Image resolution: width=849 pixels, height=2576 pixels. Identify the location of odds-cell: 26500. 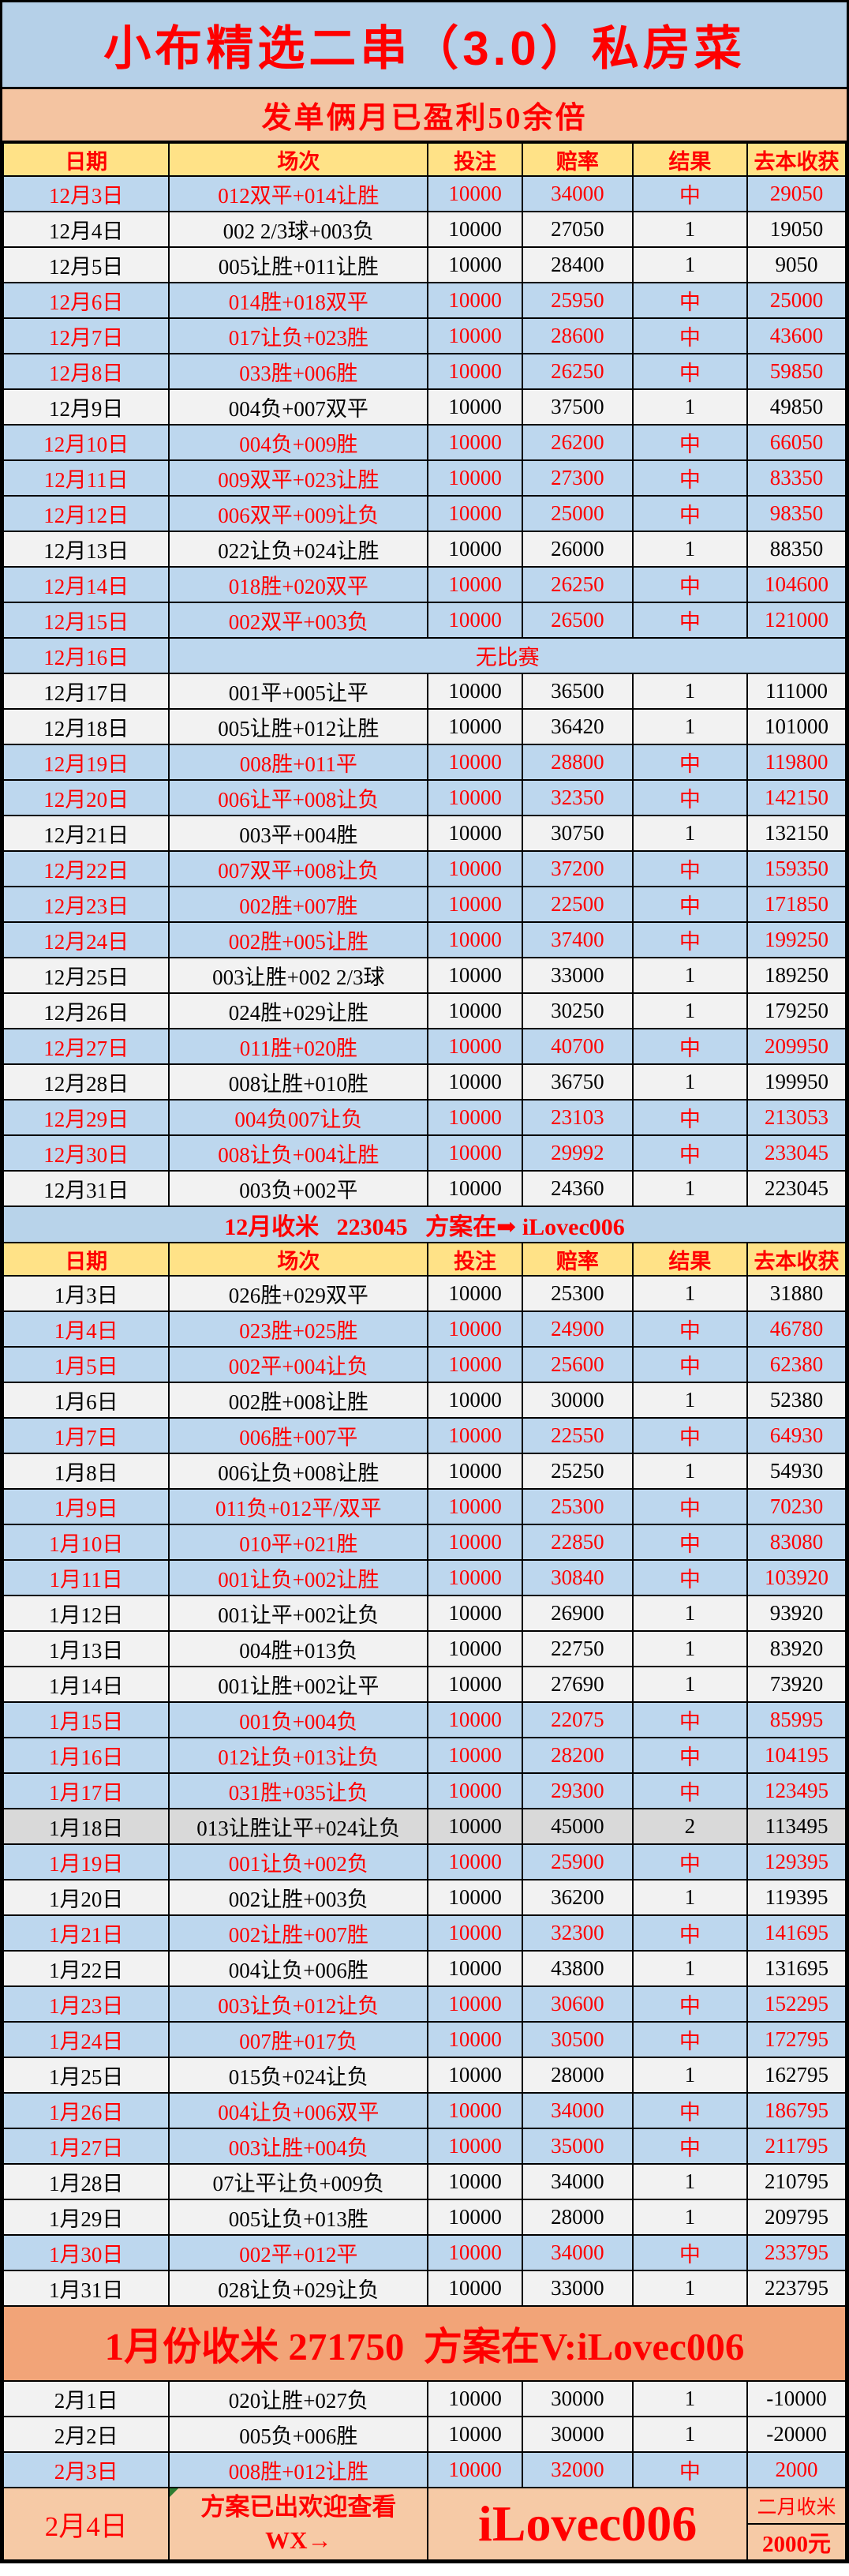
(577, 620).